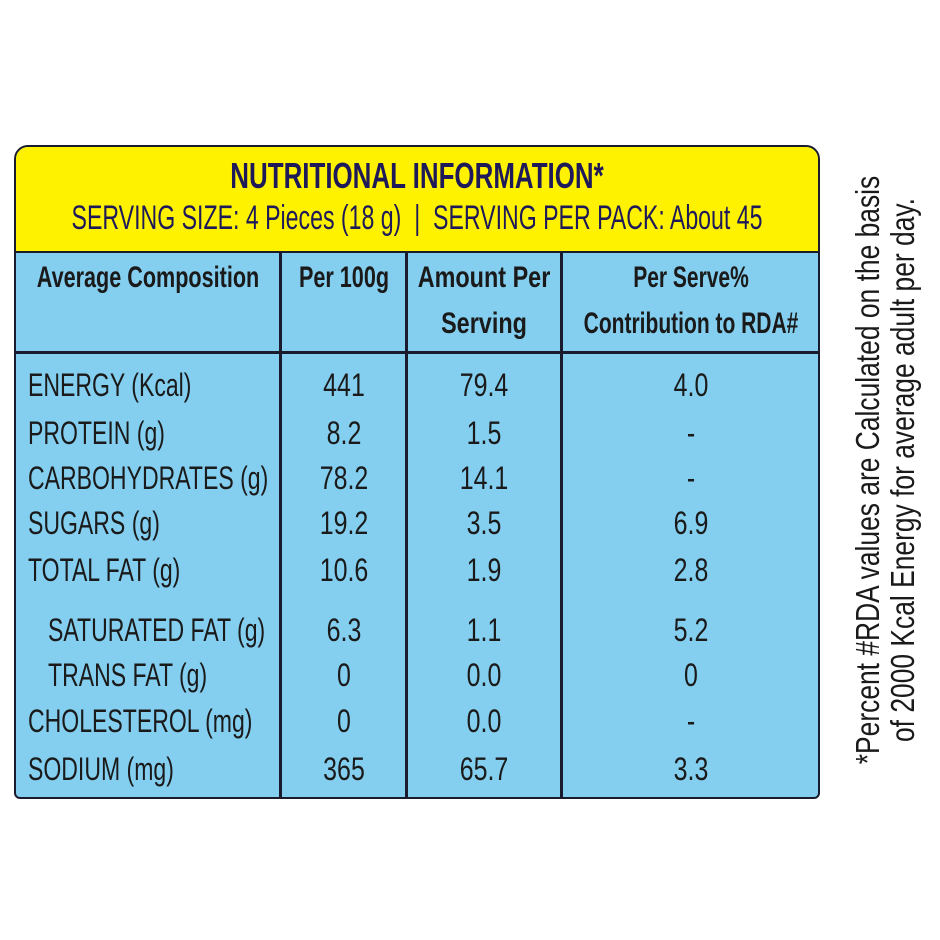  I want to click on serving-per-pack: SERVING PER PACK: About 45, so click(598, 218).